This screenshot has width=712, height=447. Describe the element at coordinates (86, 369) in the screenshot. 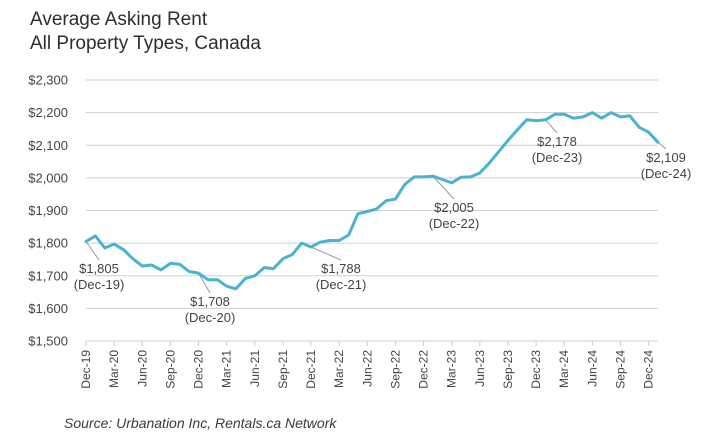

I see `x-tick-label: Dec-19` at that location.